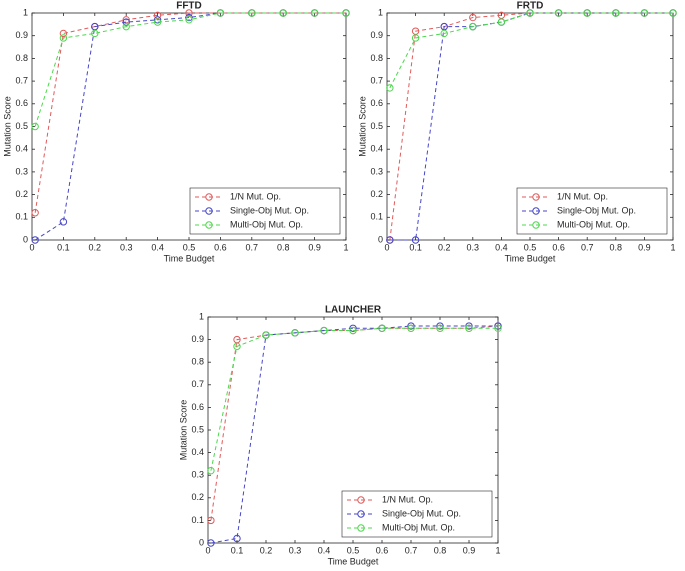  What do you see at coordinates (353, 310) in the screenshot?
I see `chart-title: LAUNCHER` at bounding box center [353, 310].